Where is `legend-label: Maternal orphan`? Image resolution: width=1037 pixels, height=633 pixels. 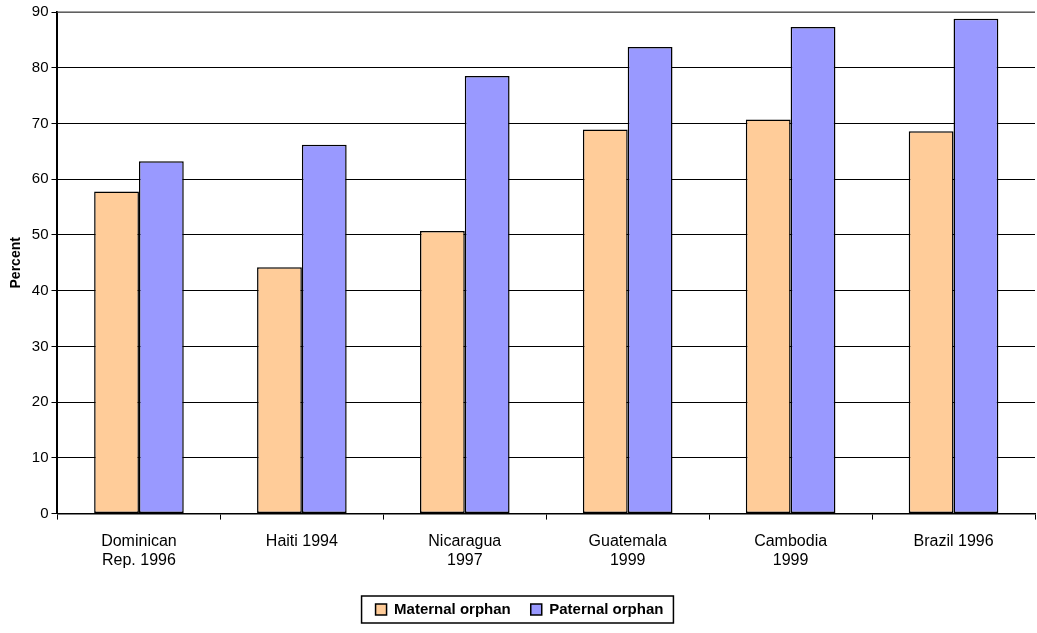 legend-label: Maternal orphan is located at coordinates (452, 608).